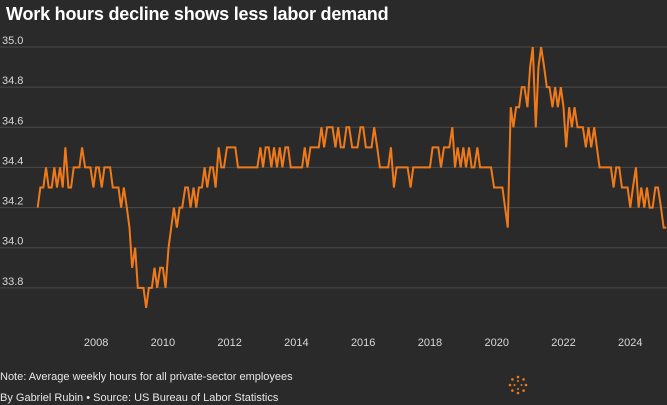 The image size is (667, 405). I want to click on y-tick-label: 34.0, so click(12, 242).